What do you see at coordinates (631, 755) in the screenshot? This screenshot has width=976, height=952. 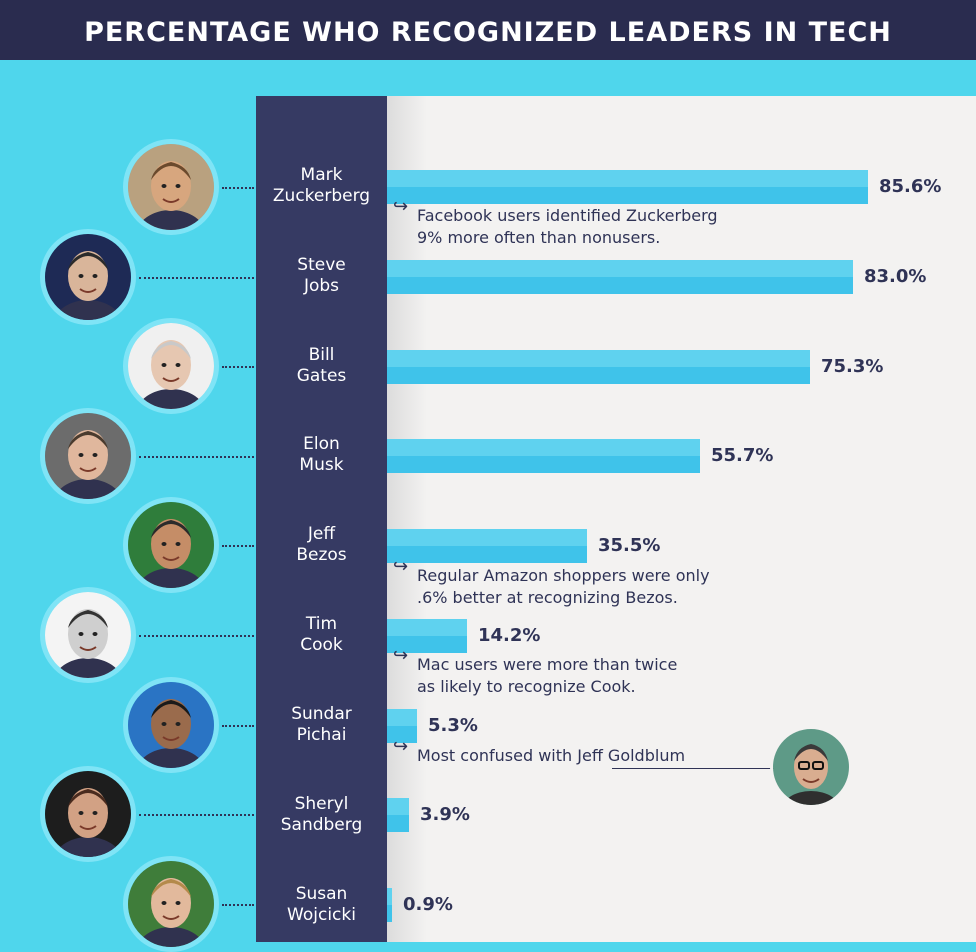 I see `goldblum-name: Jeff Goldblum` at bounding box center [631, 755].